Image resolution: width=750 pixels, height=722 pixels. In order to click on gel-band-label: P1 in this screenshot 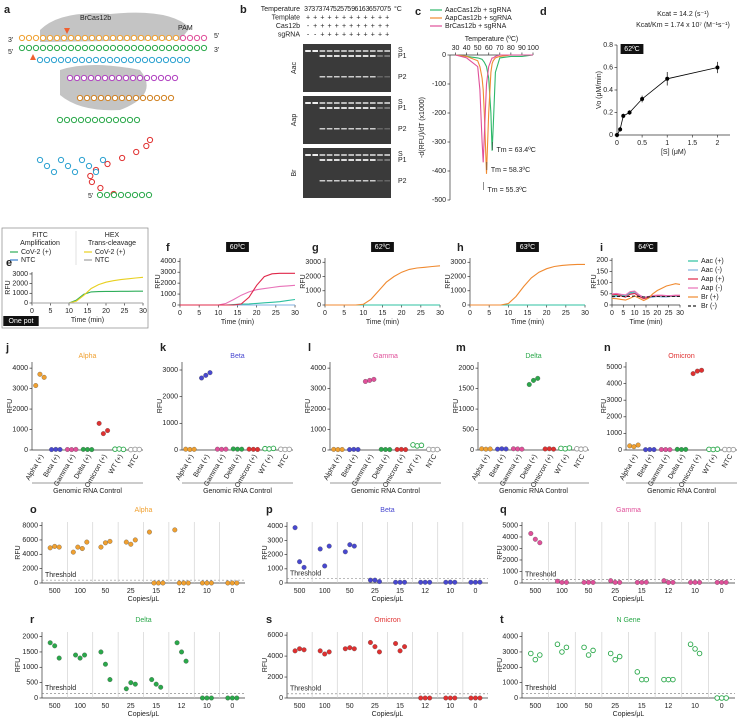, I will do `click(402, 56)`.